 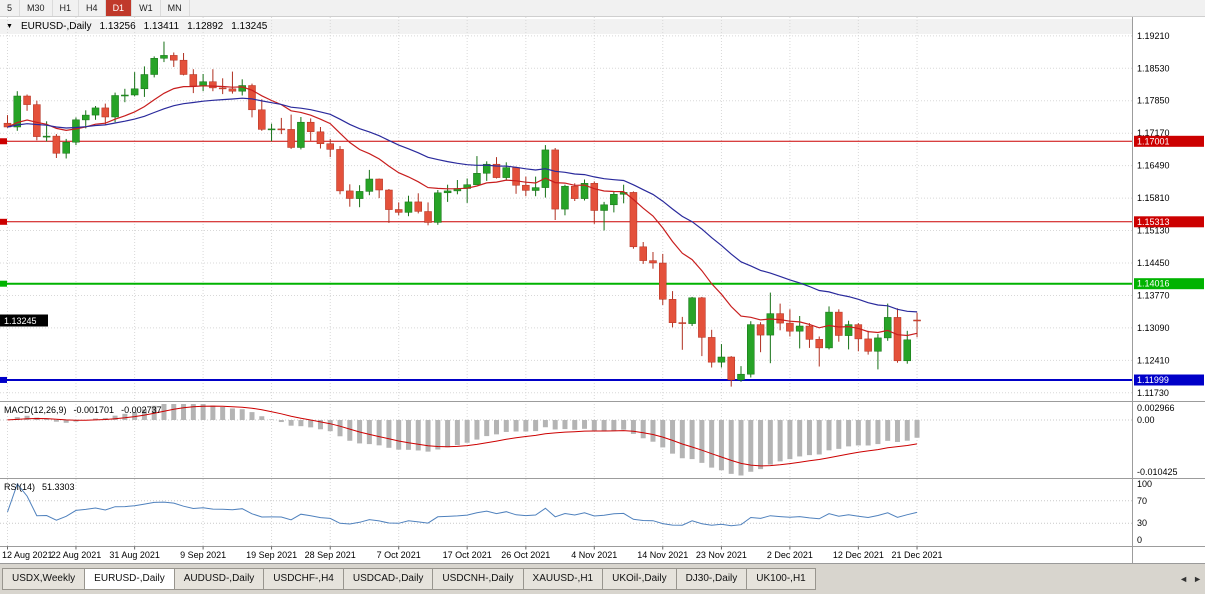 I want to click on price-axis-label: 1.15130, so click(x=1153, y=231).